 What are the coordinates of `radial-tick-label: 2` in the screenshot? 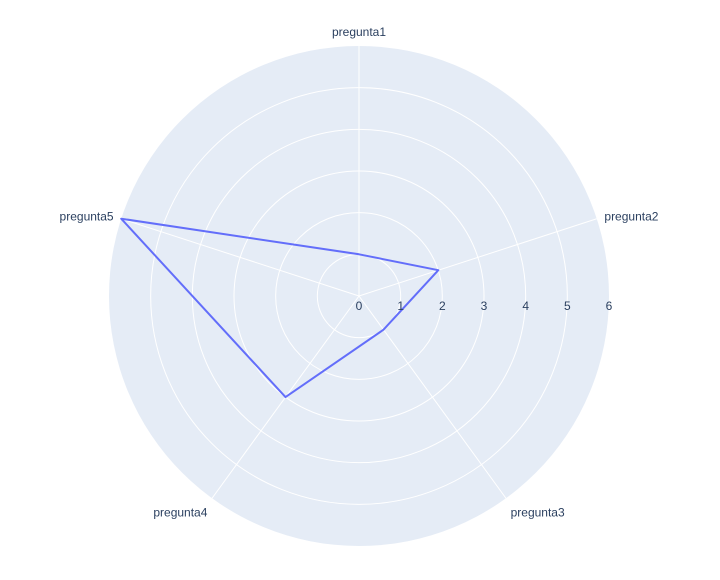 It's located at (442, 306).